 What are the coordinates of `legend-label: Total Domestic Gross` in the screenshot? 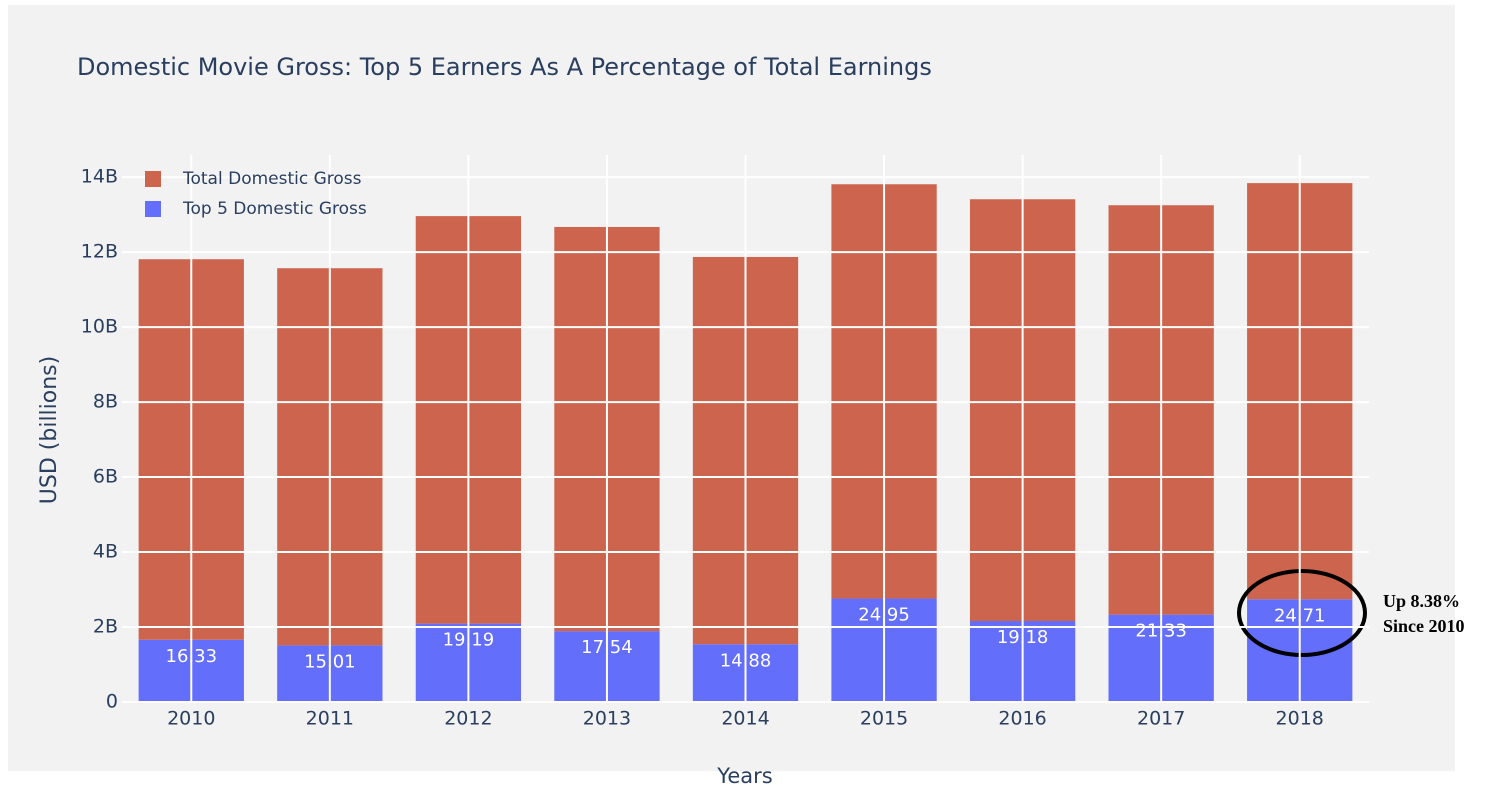 It's located at (272, 179).